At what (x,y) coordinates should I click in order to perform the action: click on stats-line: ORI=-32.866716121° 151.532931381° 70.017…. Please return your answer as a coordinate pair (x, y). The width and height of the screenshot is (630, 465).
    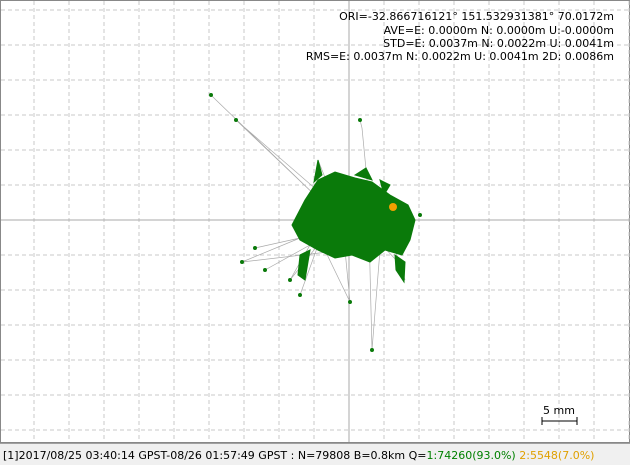
    Looking at the image, I should click on (476, 16).